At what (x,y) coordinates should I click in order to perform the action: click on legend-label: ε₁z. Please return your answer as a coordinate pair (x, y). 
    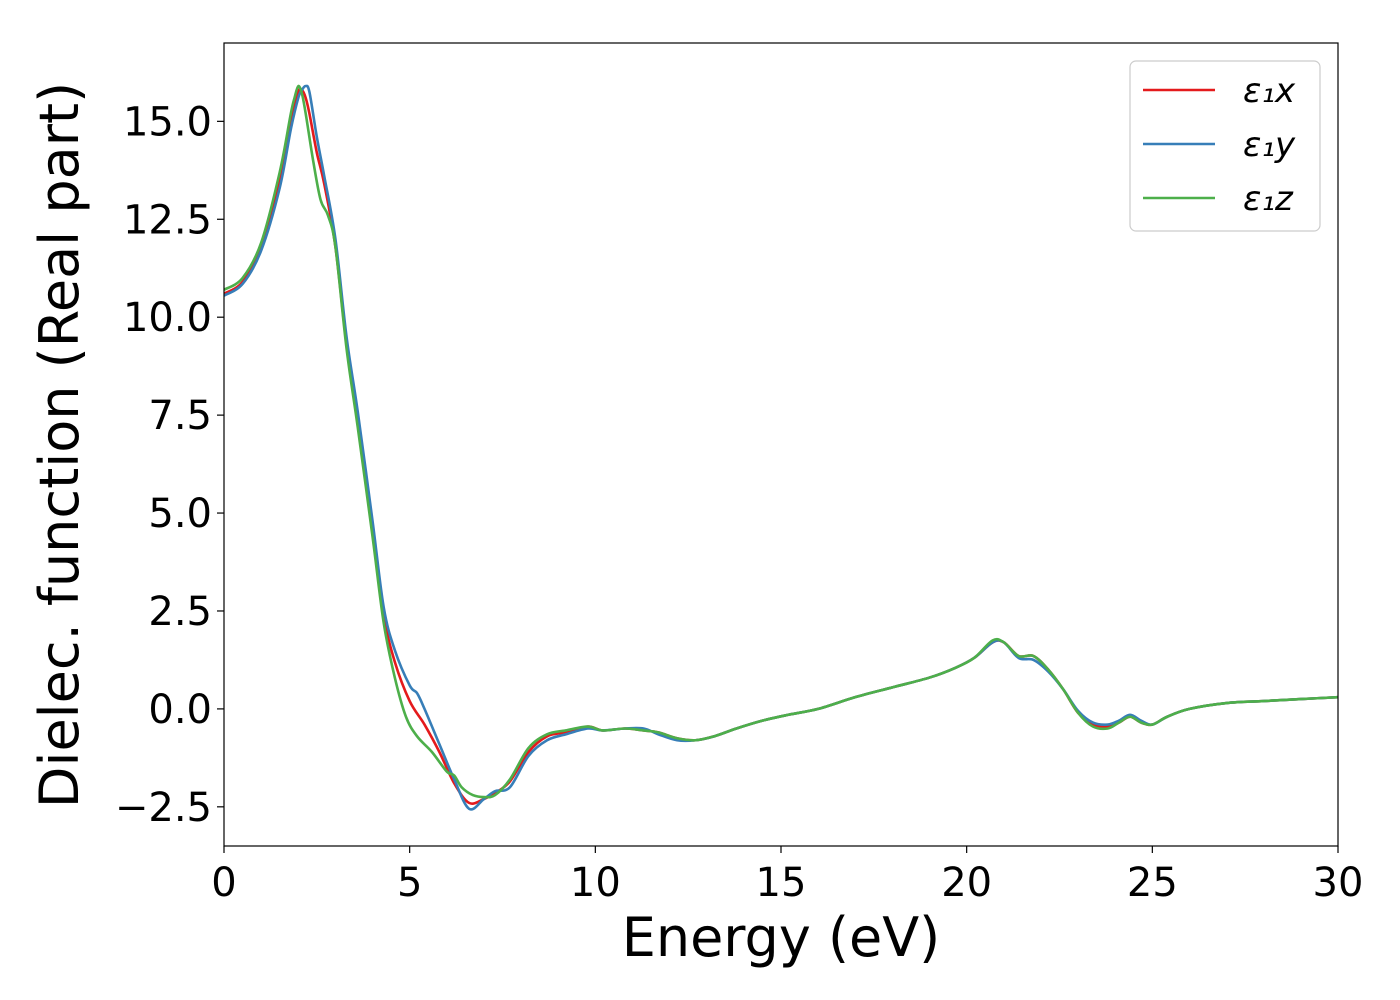
    Looking at the image, I should click on (1268, 199).